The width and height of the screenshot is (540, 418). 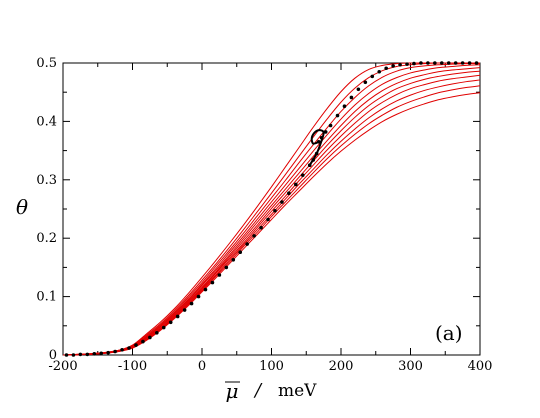 What do you see at coordinates (46, 63) in the screenshot?
I see `y-tick-label: 0.5` at bounding box center [46, 63].